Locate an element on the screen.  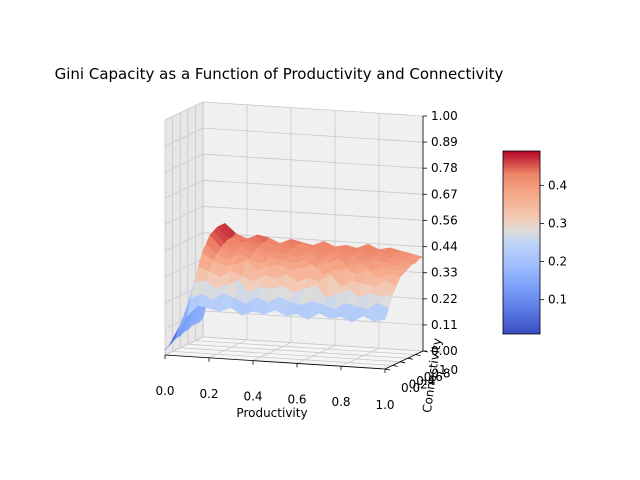
colorbar: 0.1 0.2 0.3 0.4 is located at coordinates (534, 242).